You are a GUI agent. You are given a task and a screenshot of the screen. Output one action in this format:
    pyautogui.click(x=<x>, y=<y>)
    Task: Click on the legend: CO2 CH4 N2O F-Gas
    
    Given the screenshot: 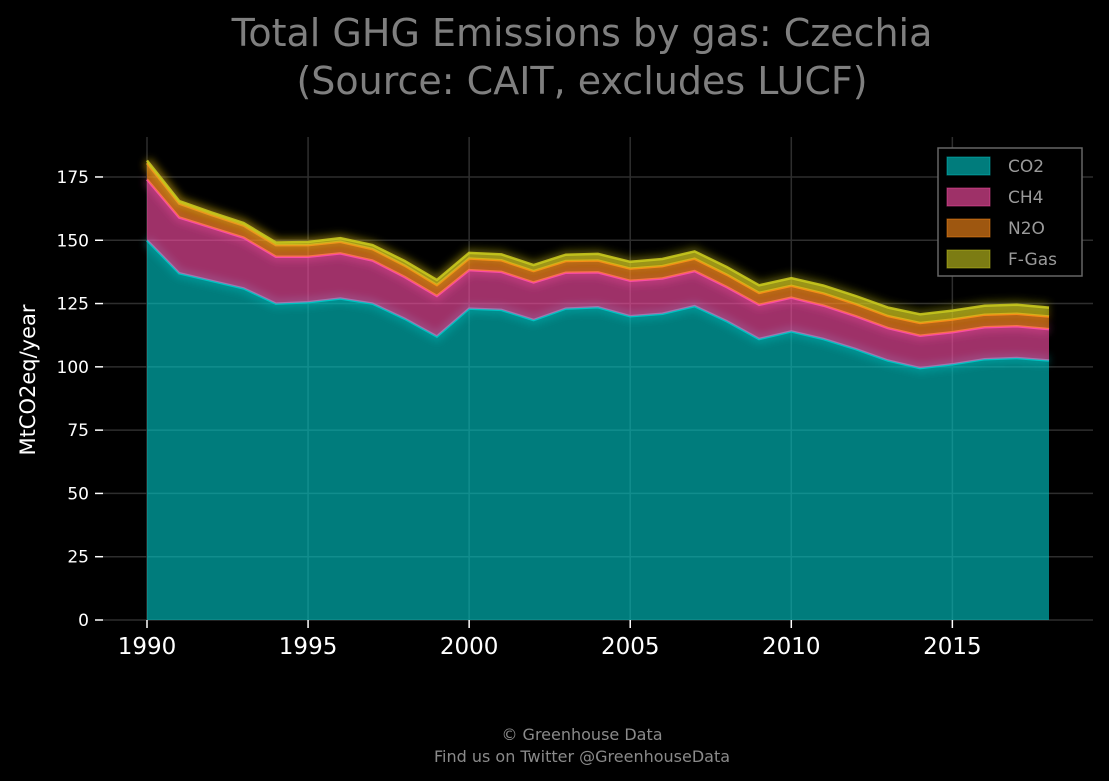 What is the action you would take?
    pyautogui.click(x=1010, y=212)
    